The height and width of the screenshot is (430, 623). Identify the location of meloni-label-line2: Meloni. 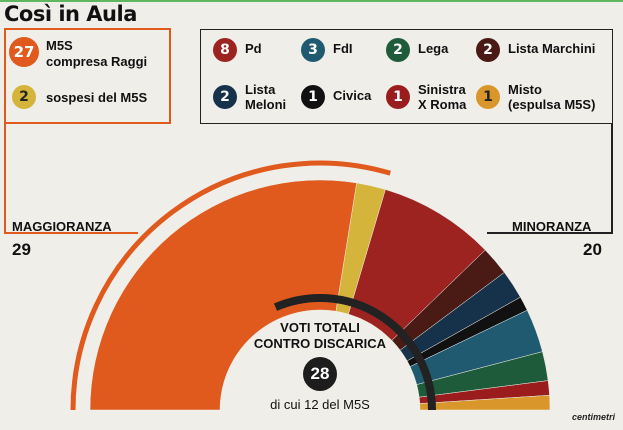
(266, 104).